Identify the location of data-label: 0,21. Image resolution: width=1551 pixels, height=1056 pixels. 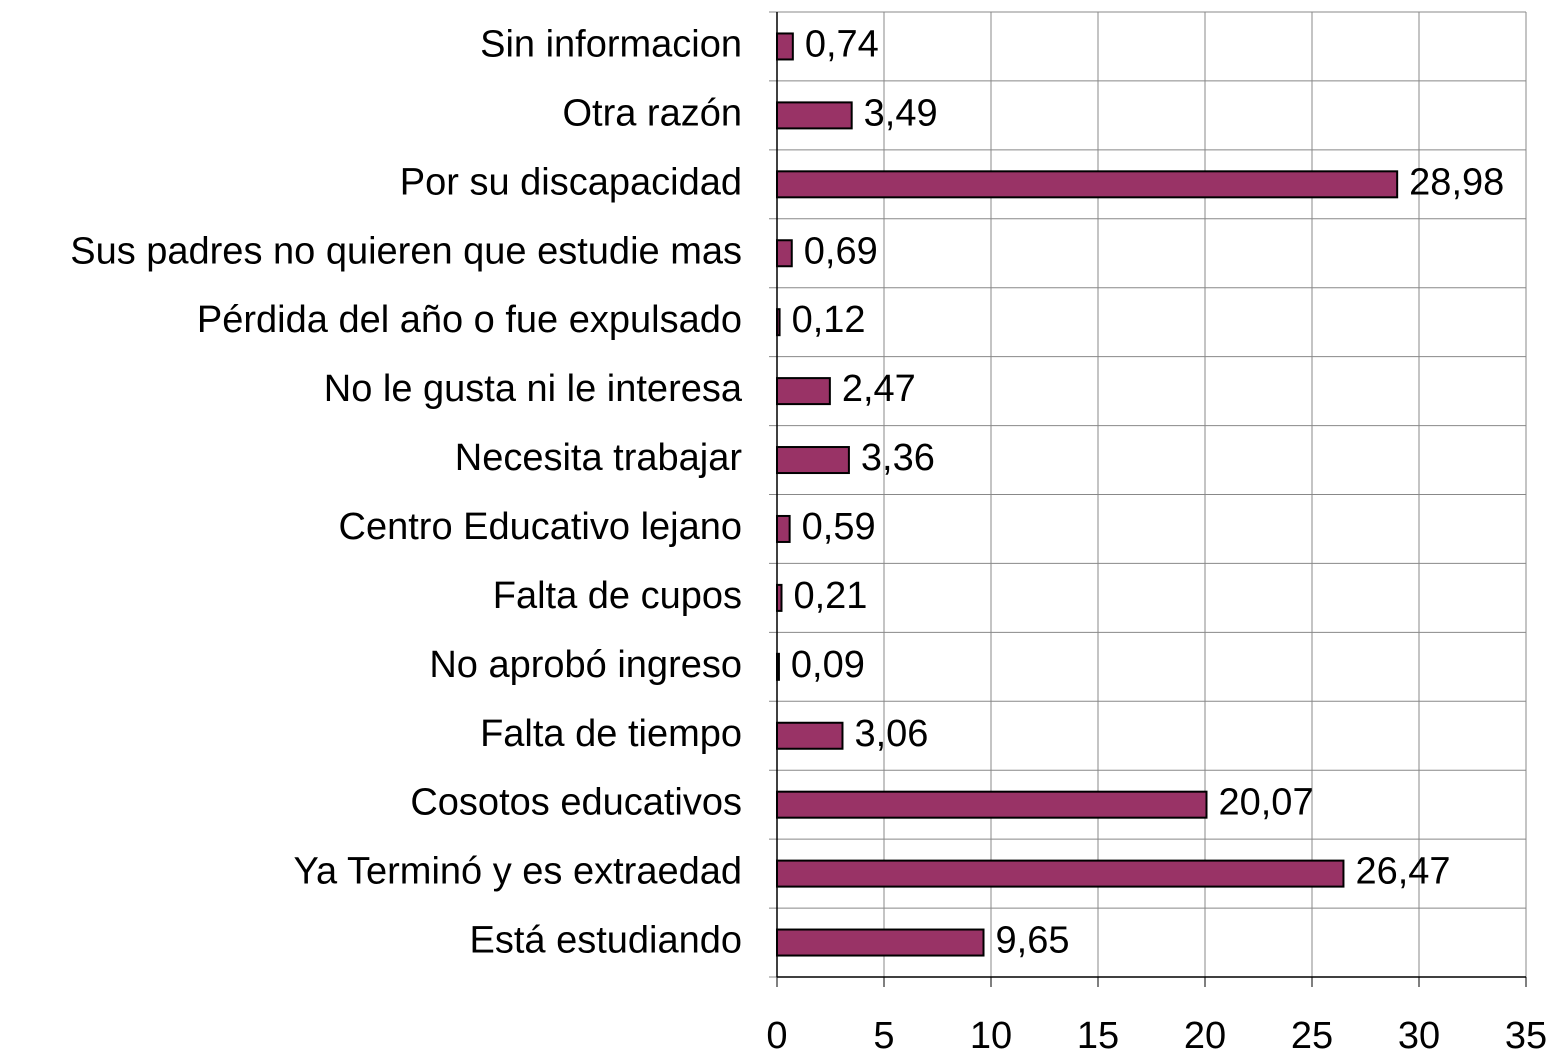
(830, 596).